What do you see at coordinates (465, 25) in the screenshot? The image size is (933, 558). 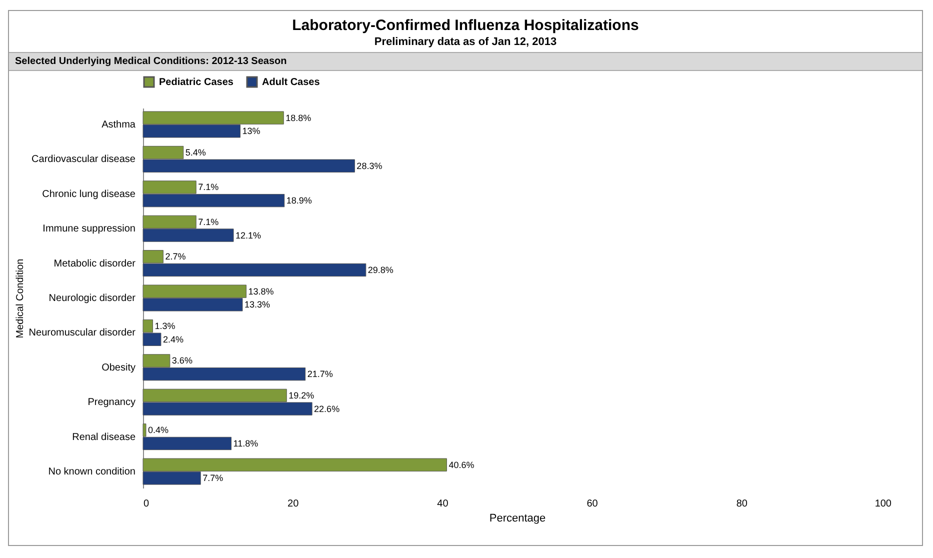 I see `chart-title: Laboratory-Confirmed Influenza Hospitalizations` at bounding box center [465, 25].